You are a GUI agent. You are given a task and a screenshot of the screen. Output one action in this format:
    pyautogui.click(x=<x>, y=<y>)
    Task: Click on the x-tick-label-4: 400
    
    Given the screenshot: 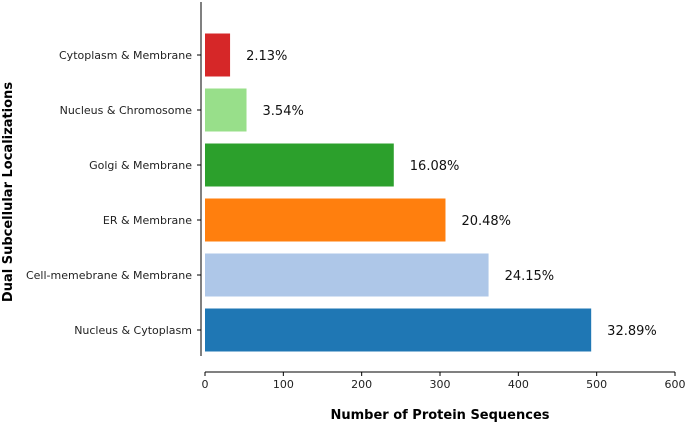 What is the action you would take?
    pyautogui.click(x=518, y=384)
    